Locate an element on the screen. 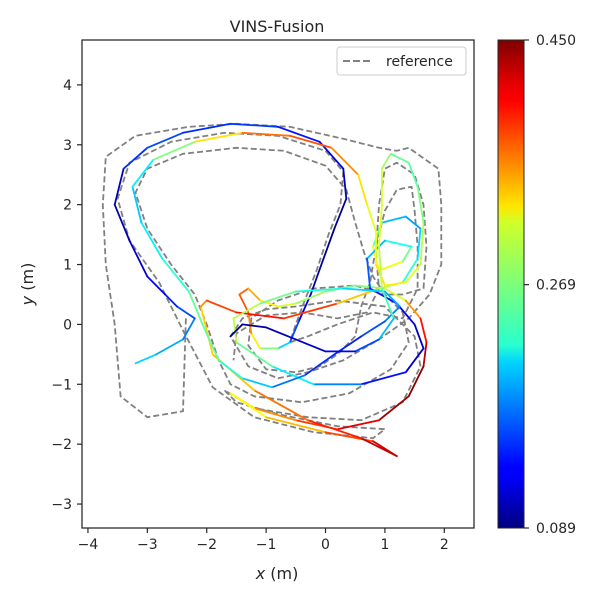 Image resolution: width=600 pixels, height=601 pixels. colorbar-tick-label: 0.450 is located at coordinates (556, 41).